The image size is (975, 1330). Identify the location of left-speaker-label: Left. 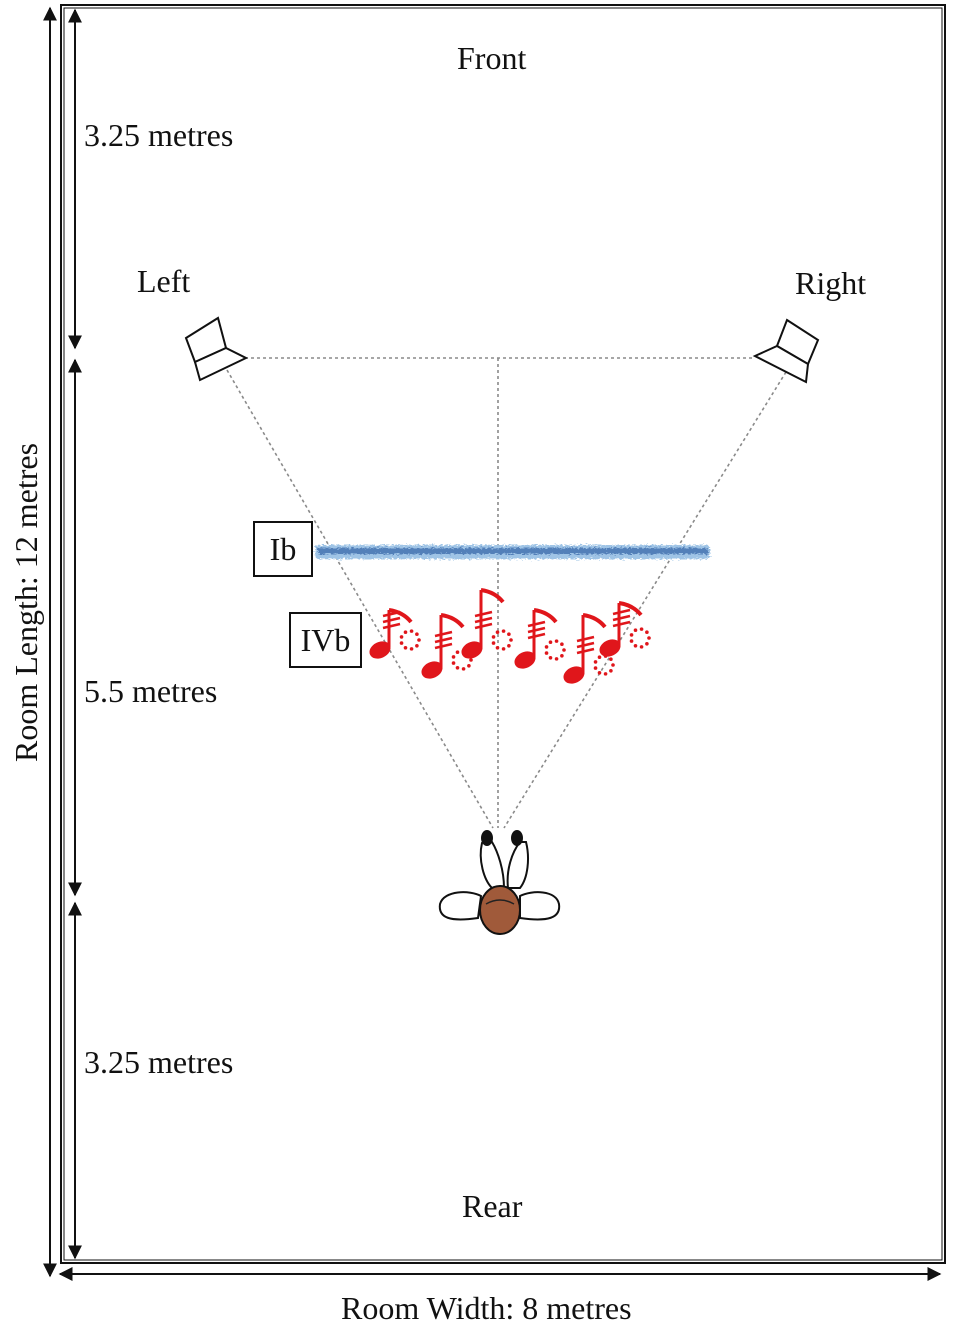
(164, 281).